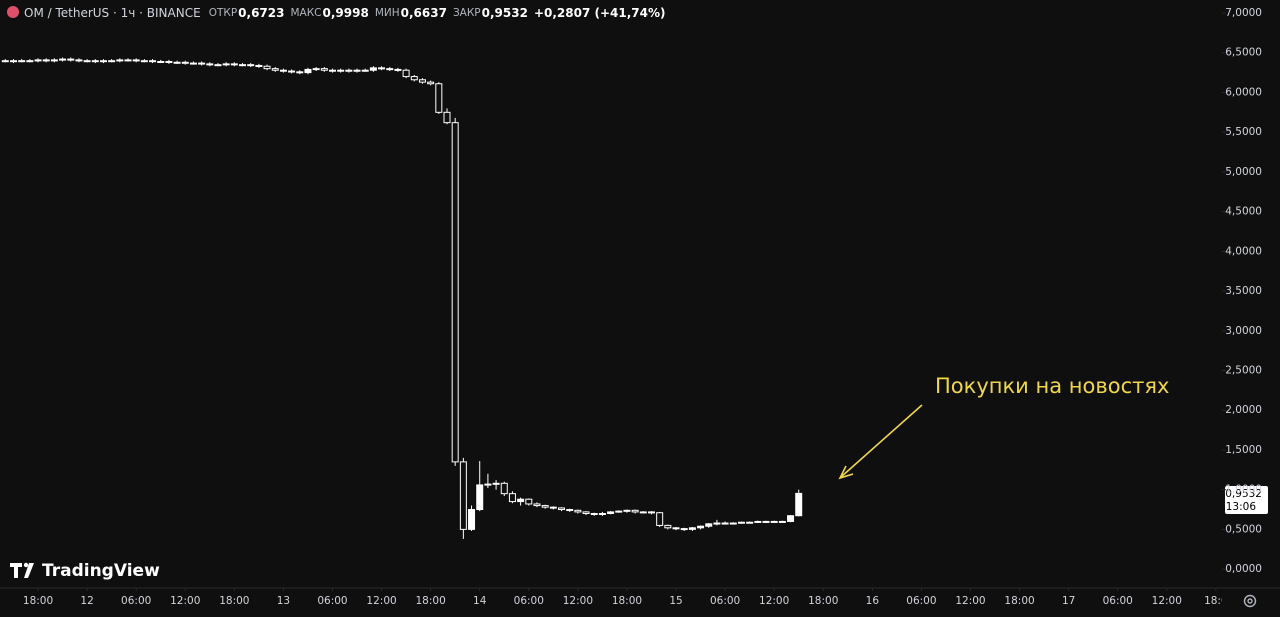 The image size is (1280, 617). I want to click on y-tick-label: 6,0000, so click(1243, 92).